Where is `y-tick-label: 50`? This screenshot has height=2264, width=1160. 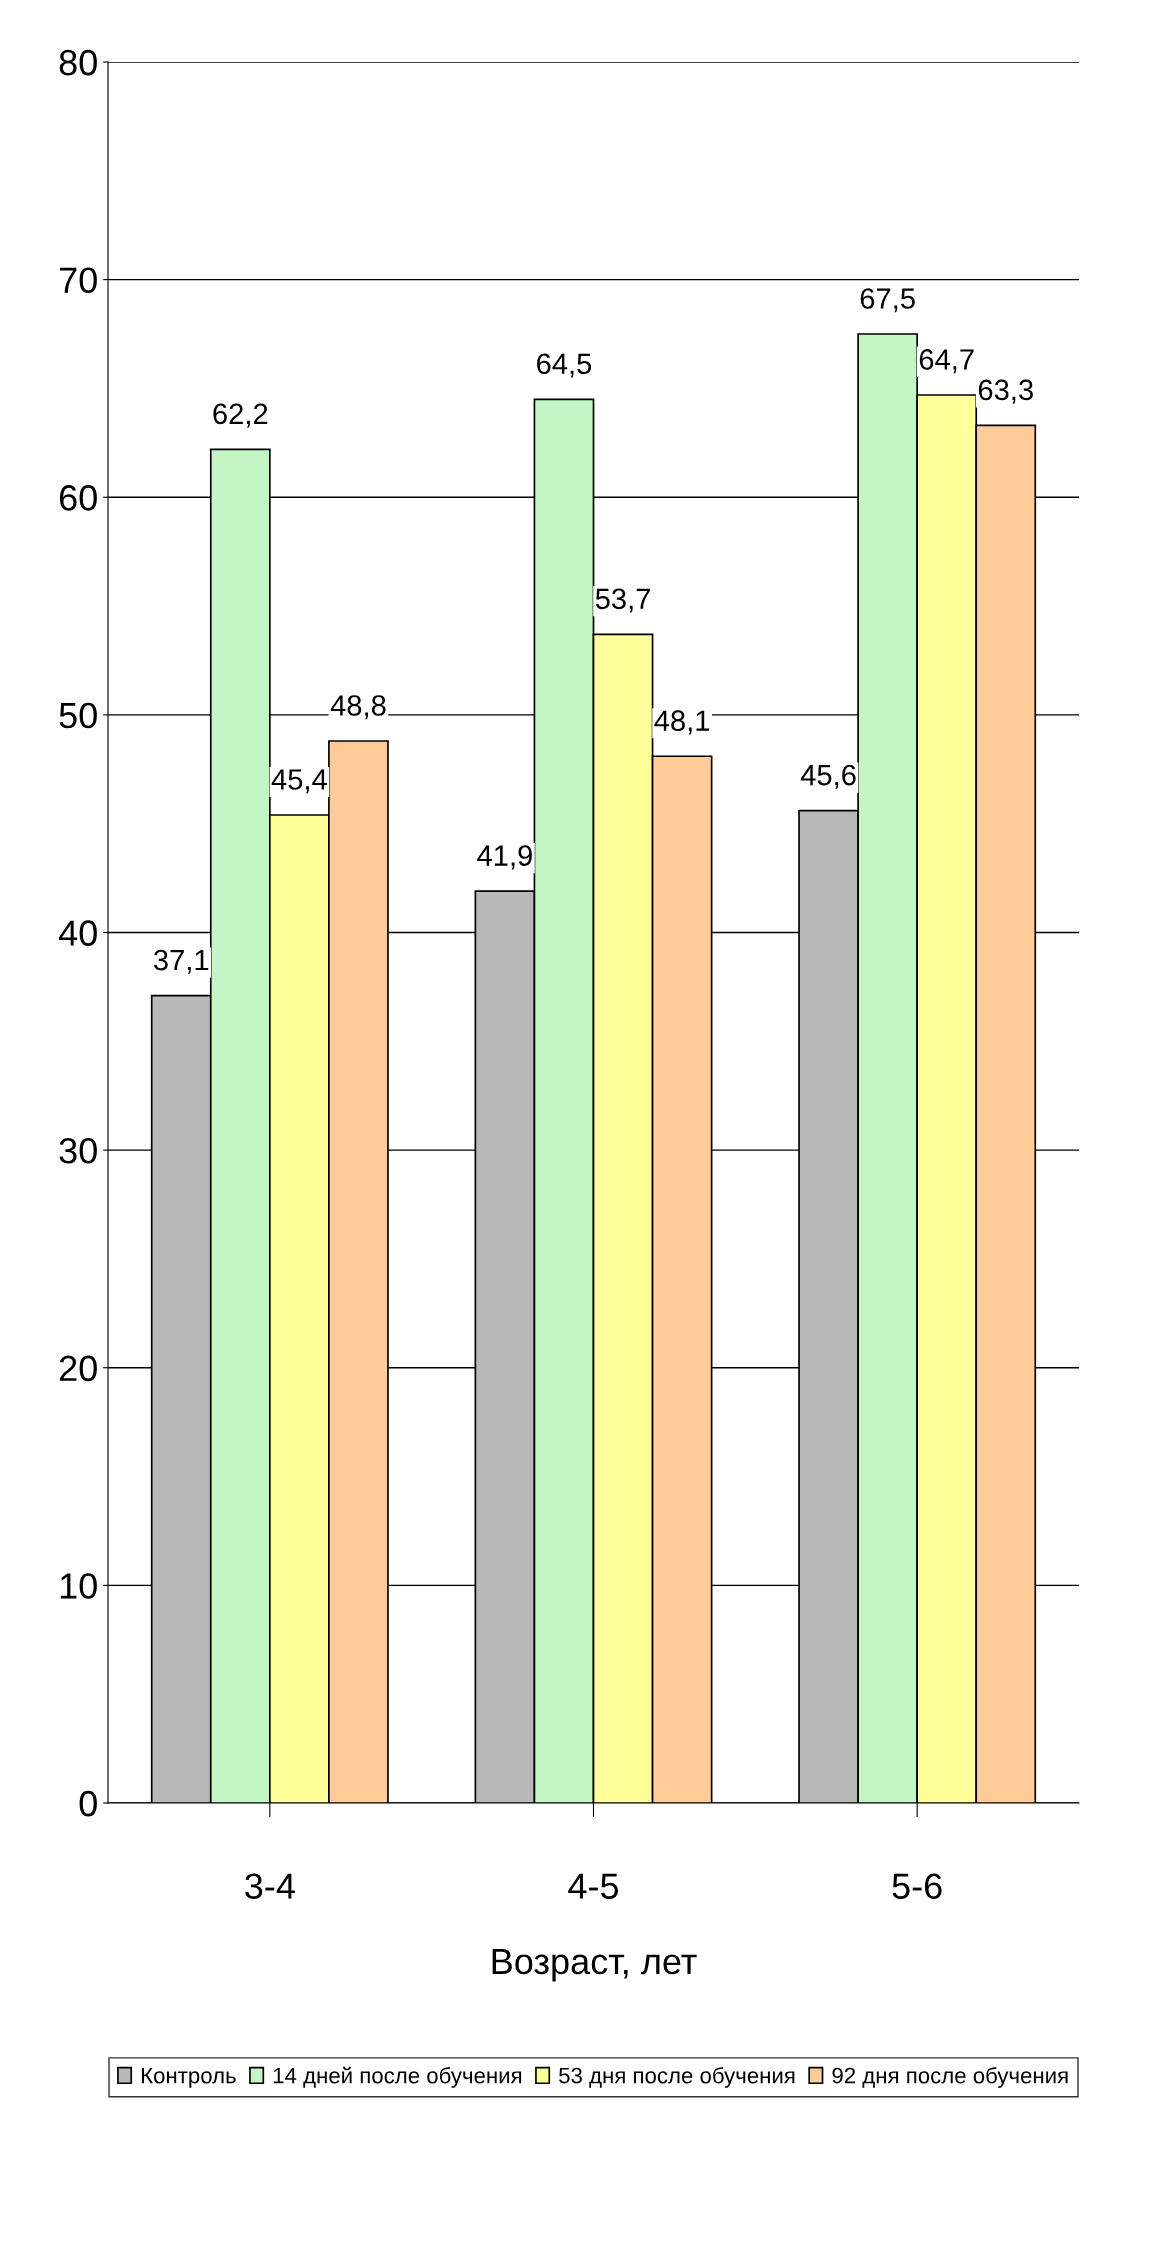
y-tick-label: 50 is located at coordinates (78, 715).